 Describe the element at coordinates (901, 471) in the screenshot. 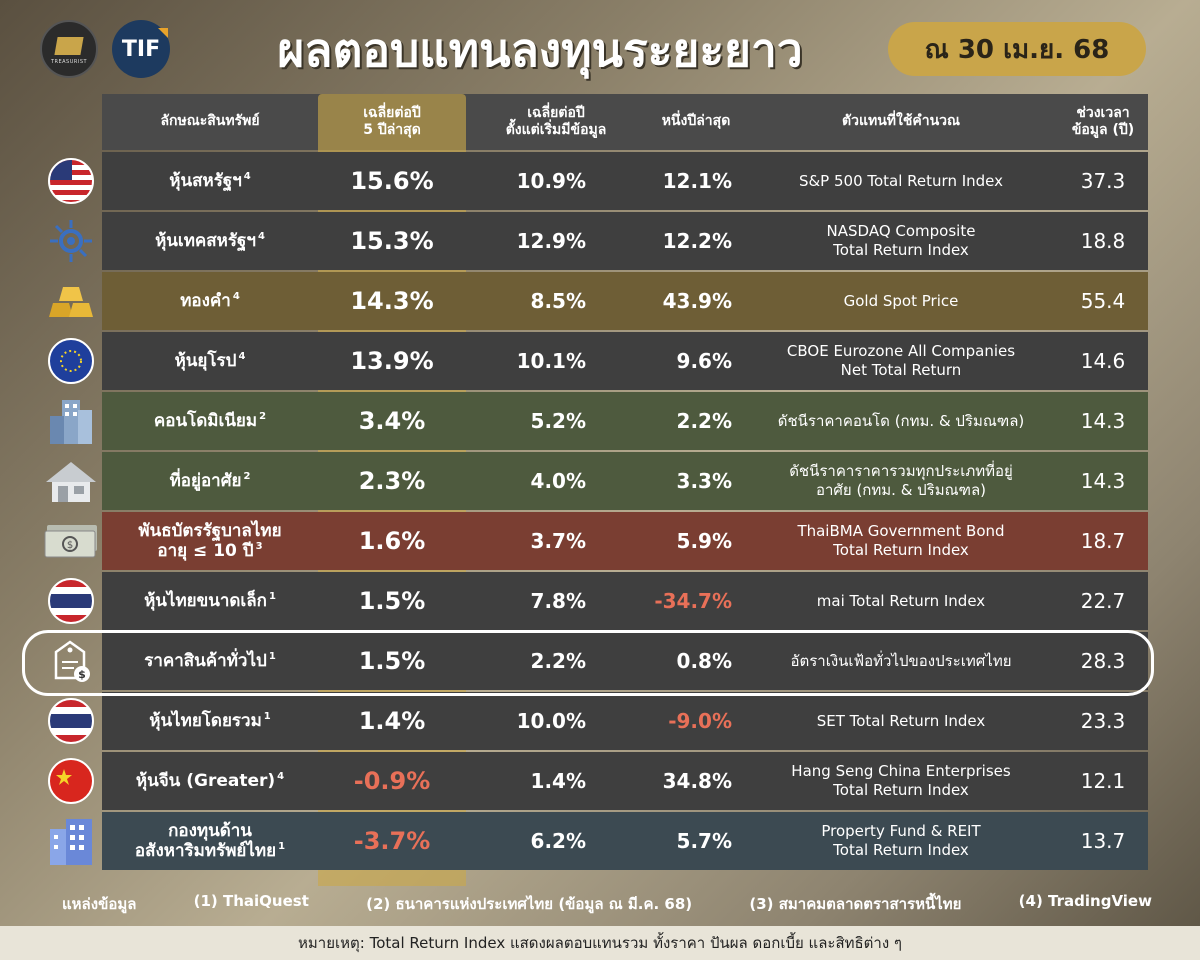

I see `index-name-line: ดัชนีราคาราคารวมทุกประเภทที่อยู่` at that location.